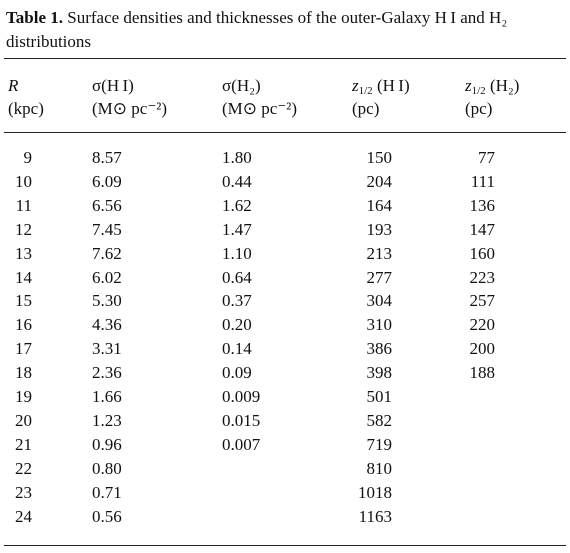 This screenshot has width=570, height=553. I want to click on table-cell: 11, so click(23, 205).